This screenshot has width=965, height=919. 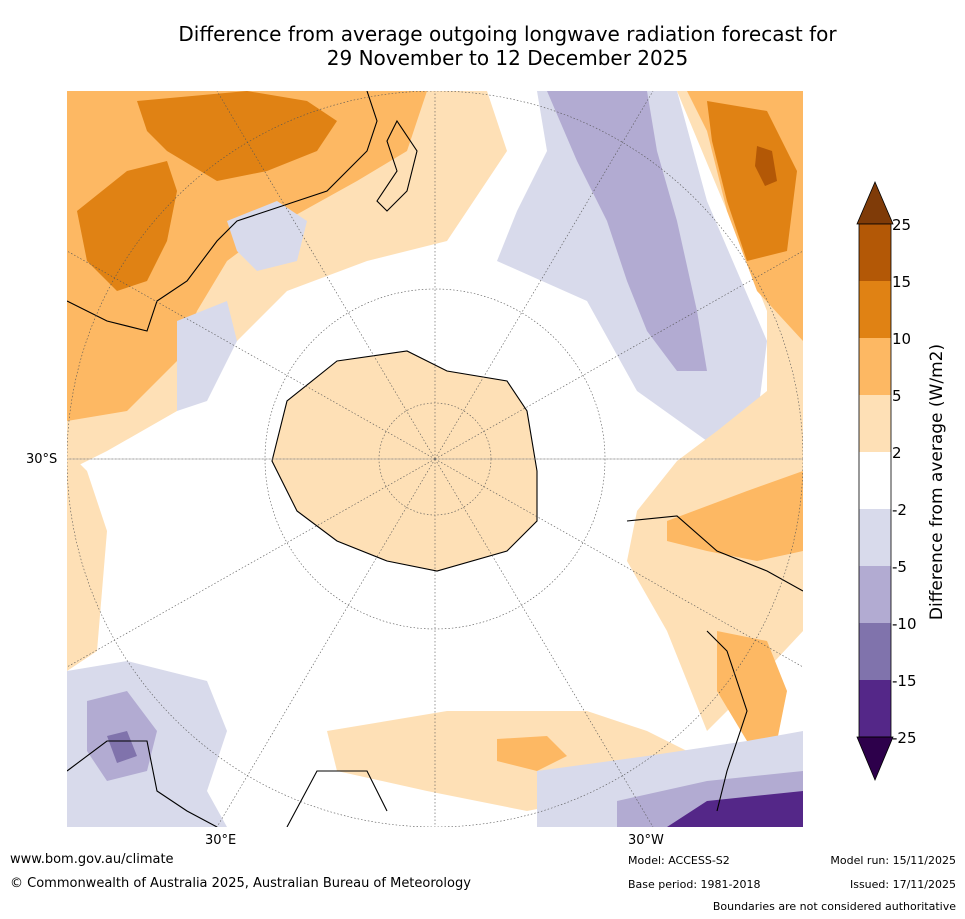 What do you see at coordinates (904, 624) in the screenshot?
I see `colorbar-tick-m10: -10` at bounding box center [904, 624].